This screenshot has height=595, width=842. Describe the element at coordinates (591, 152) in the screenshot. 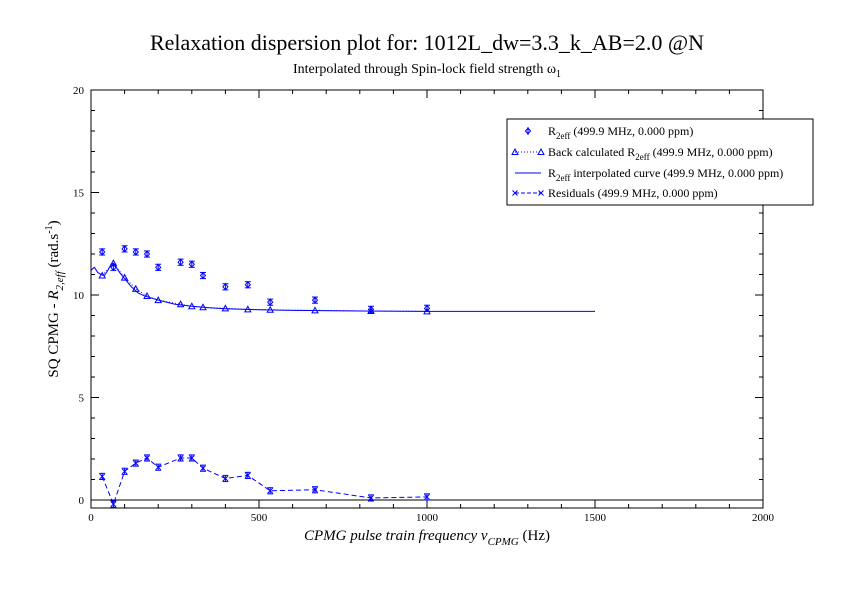

I see `legend-label-main: Back calculated R` at that location.